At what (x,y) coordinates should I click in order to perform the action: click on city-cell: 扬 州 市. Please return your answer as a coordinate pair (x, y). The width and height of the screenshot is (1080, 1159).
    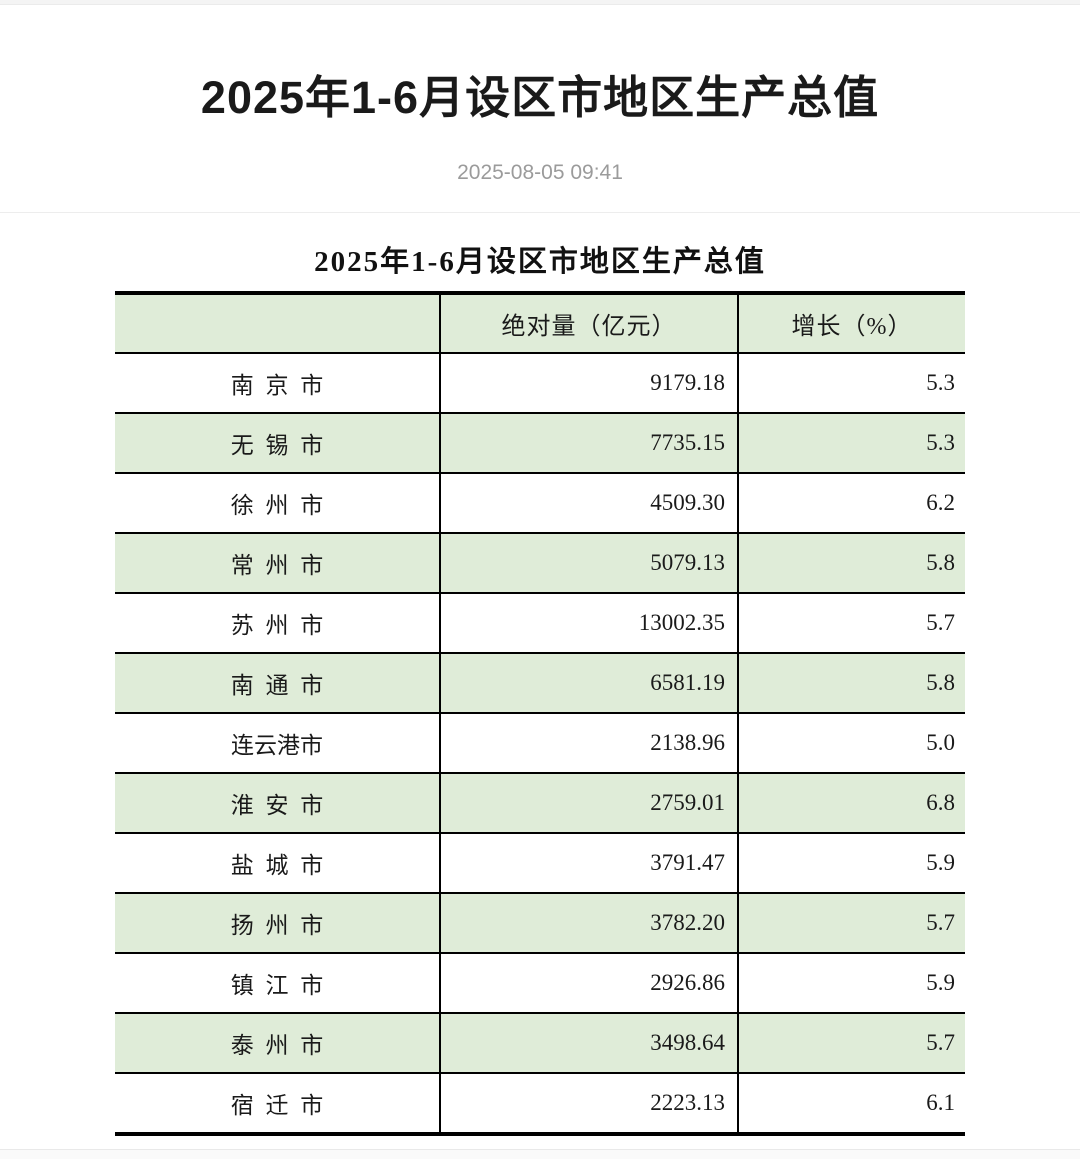
    Looking at the image, I should click on (278, 923).